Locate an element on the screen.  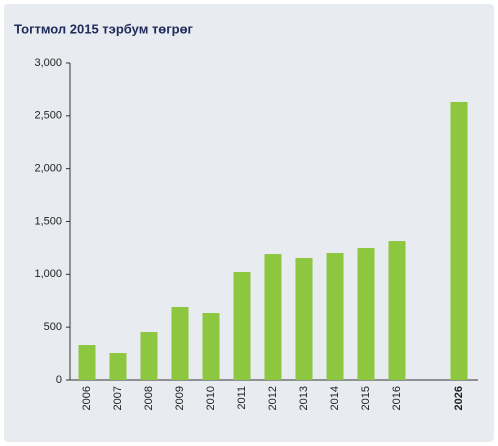
y-tick-label: 2,000 is located at coordinates (48, 169).